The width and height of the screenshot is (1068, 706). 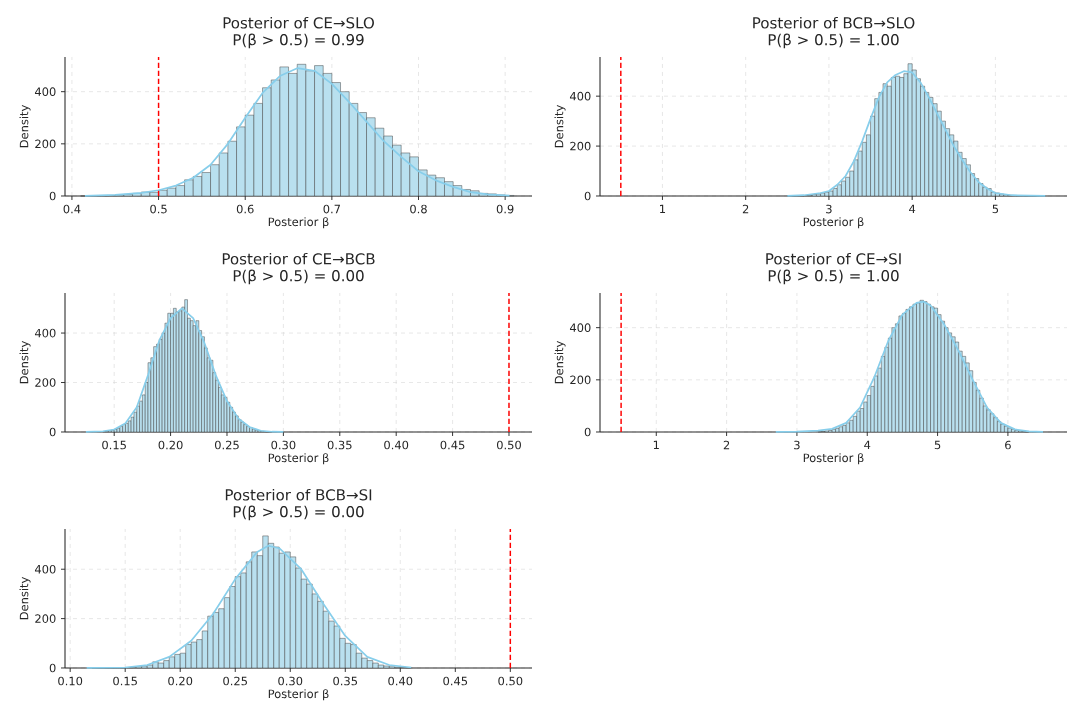 What do you see at coordinates (834, 22) in the screenshot?
I see `chart-title: Posterior of BCB→SLO` at bounding box center [834, 22].